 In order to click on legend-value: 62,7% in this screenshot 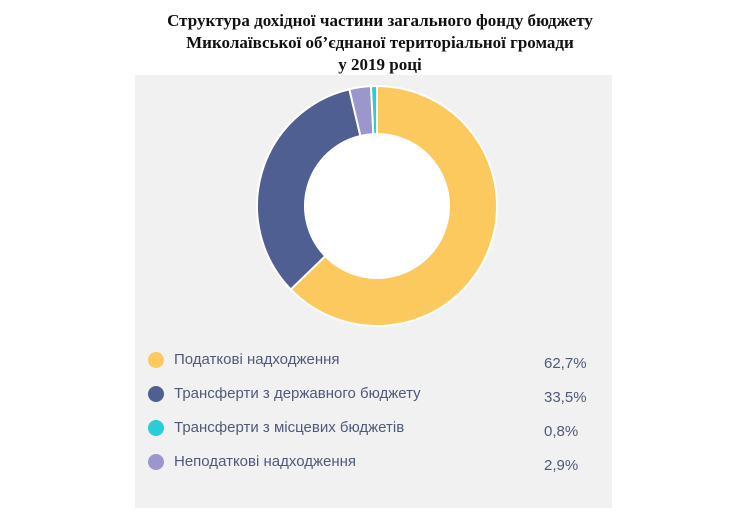, I will do `click(565, 363)`.